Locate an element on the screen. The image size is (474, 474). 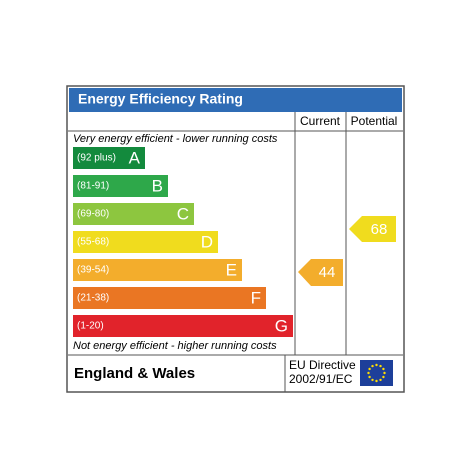
band-range: (21-38) is located at coordinates (93, 298).